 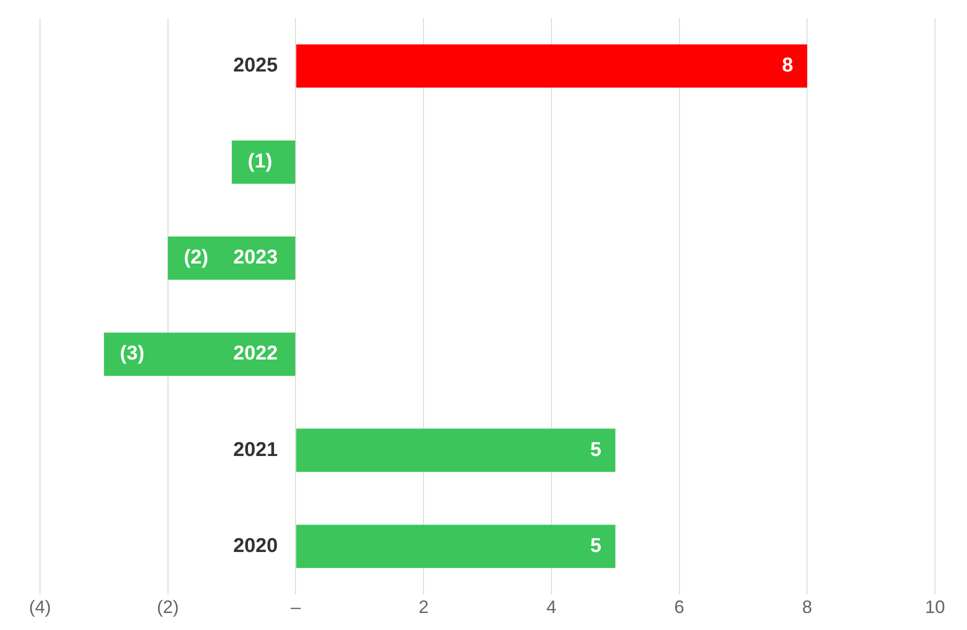 What do you see at coordinates (255, 545) in the screenshot?
I see `y-tick-label: 2020` at bounding box center [255, 545].